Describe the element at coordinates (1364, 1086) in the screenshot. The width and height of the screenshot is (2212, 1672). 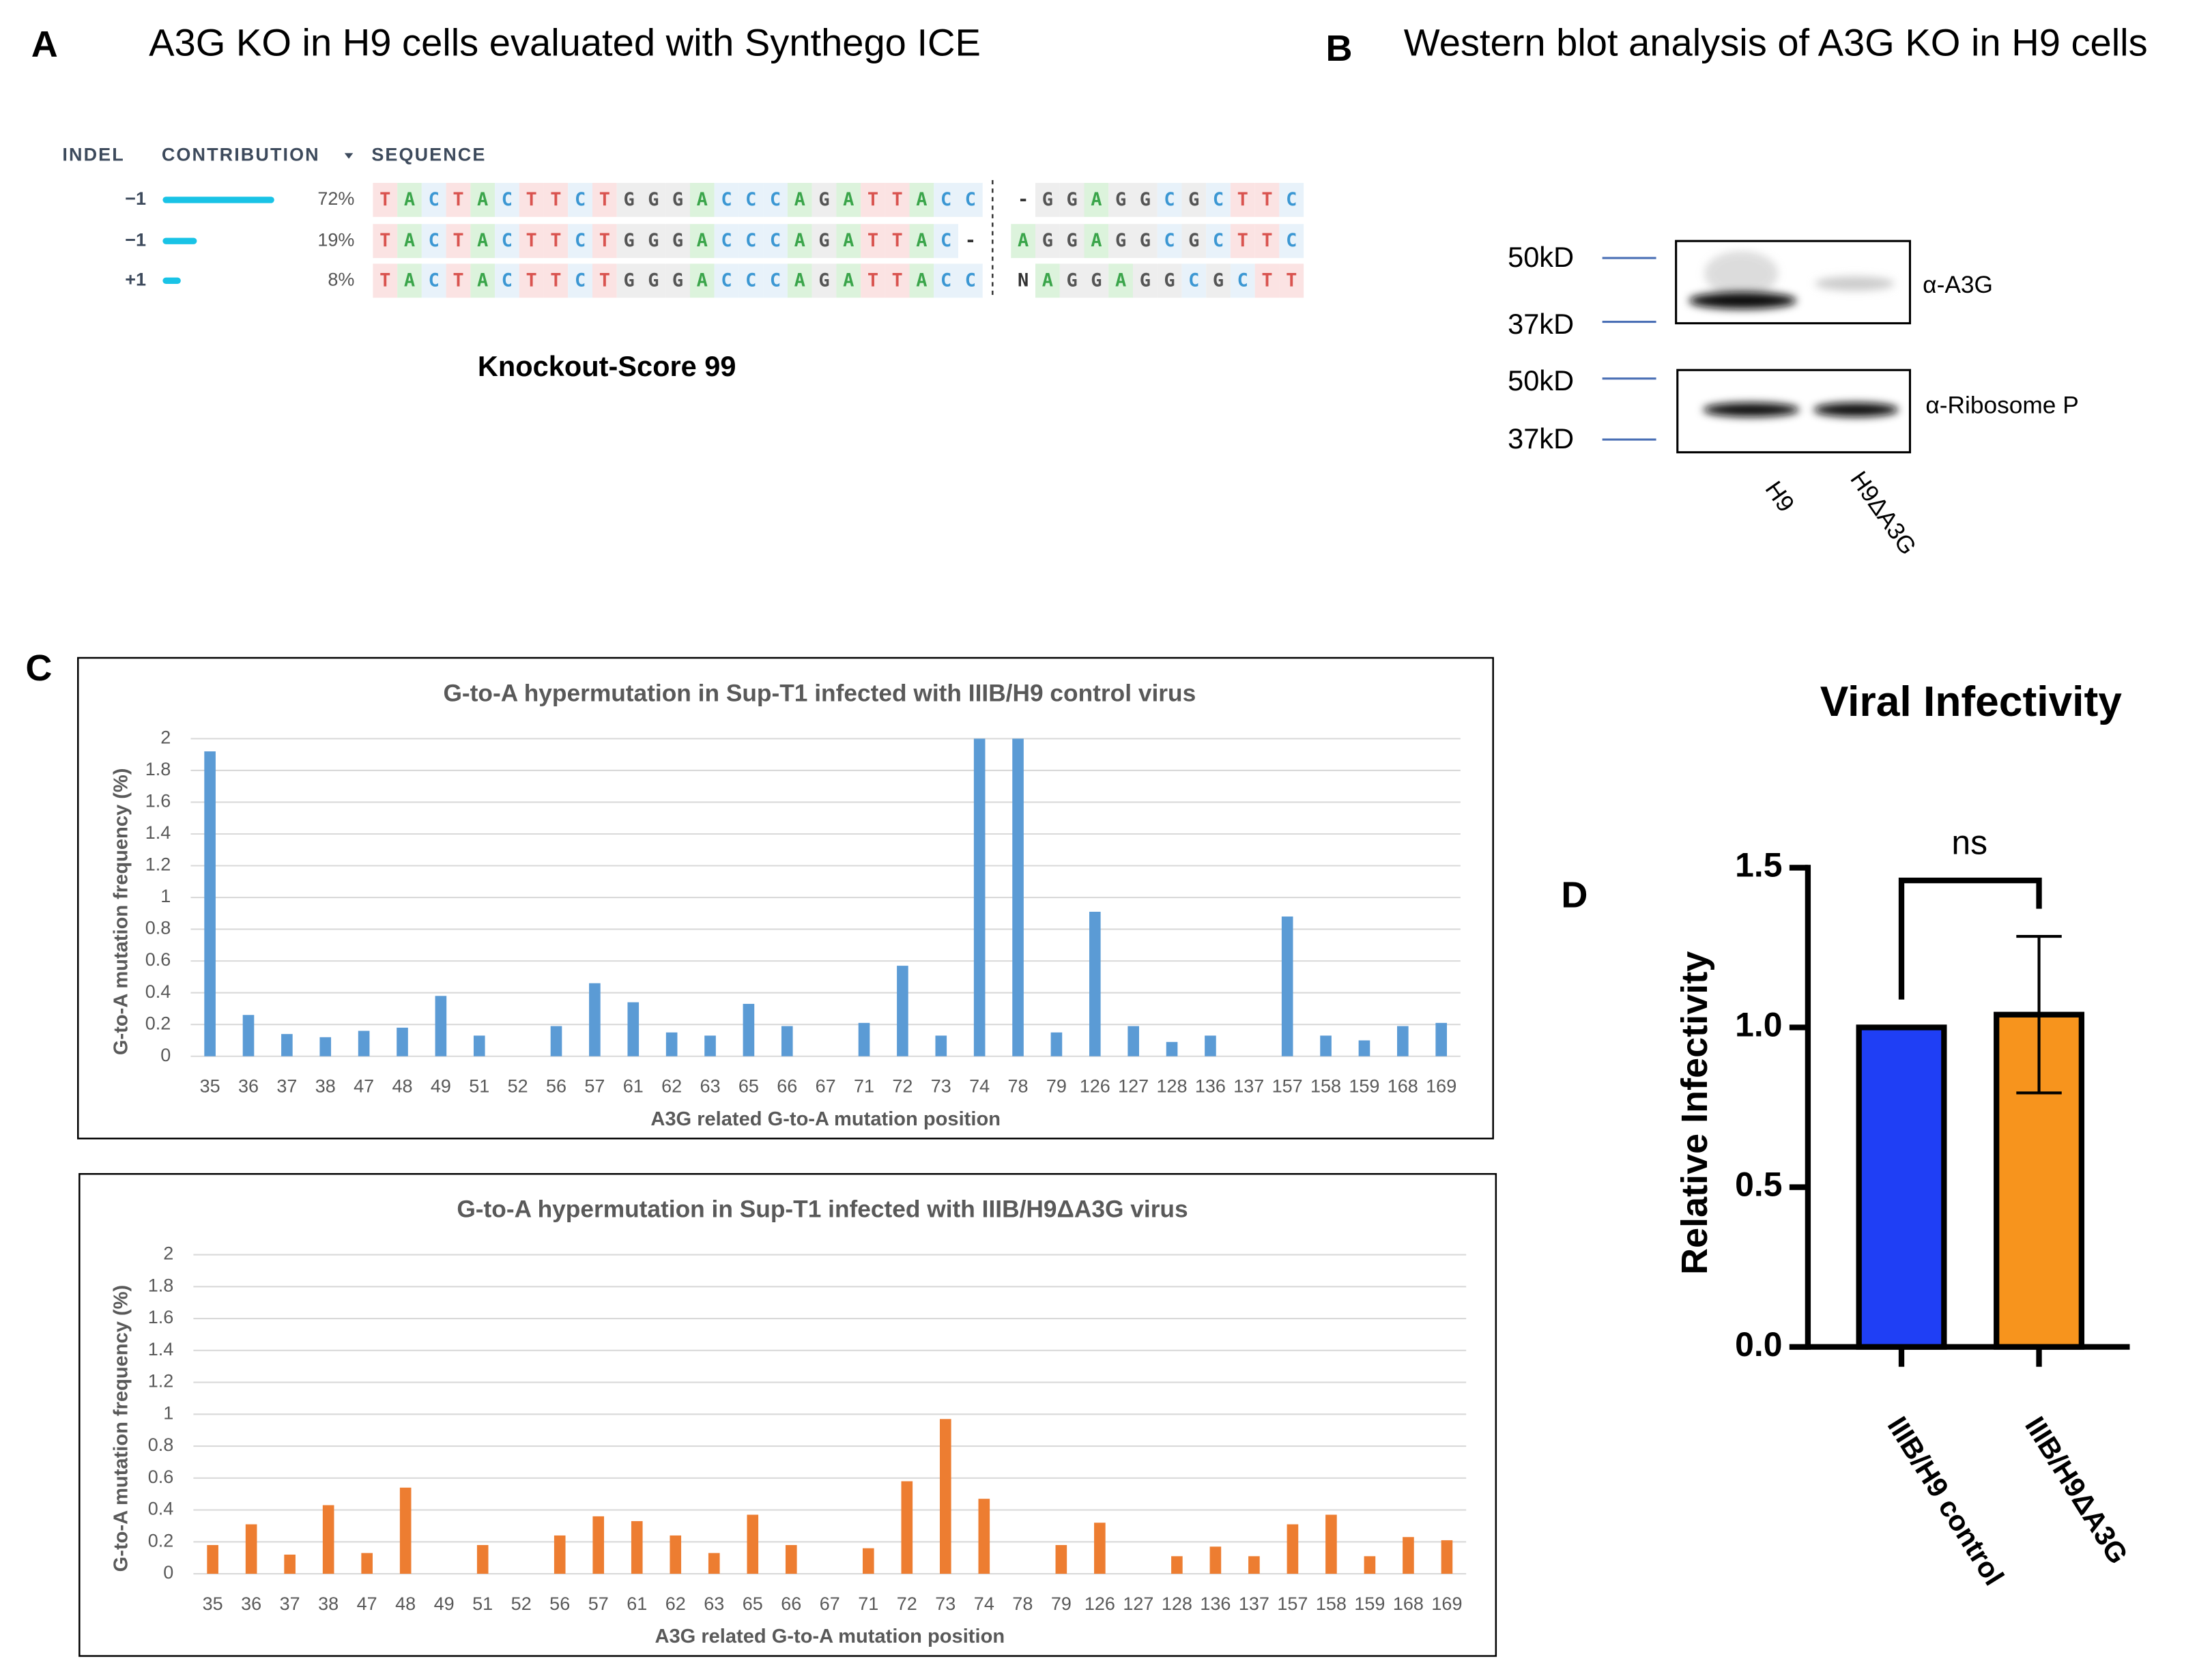
I see `x-tick-label: 159` at that location.